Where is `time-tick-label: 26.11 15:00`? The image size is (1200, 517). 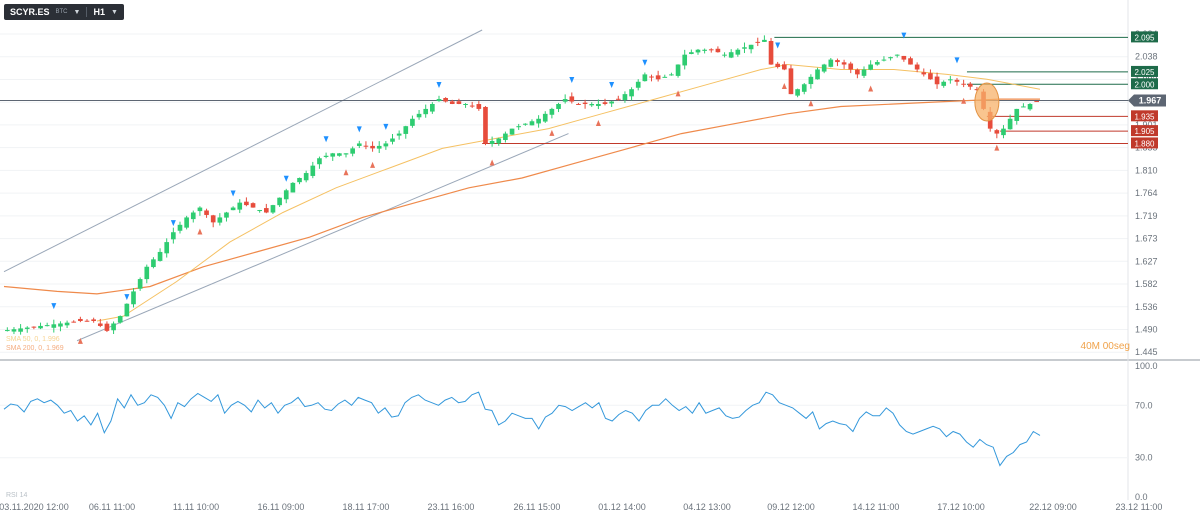
time-tick-label: 26.11 15:00 is located at coordinates (537, 507).